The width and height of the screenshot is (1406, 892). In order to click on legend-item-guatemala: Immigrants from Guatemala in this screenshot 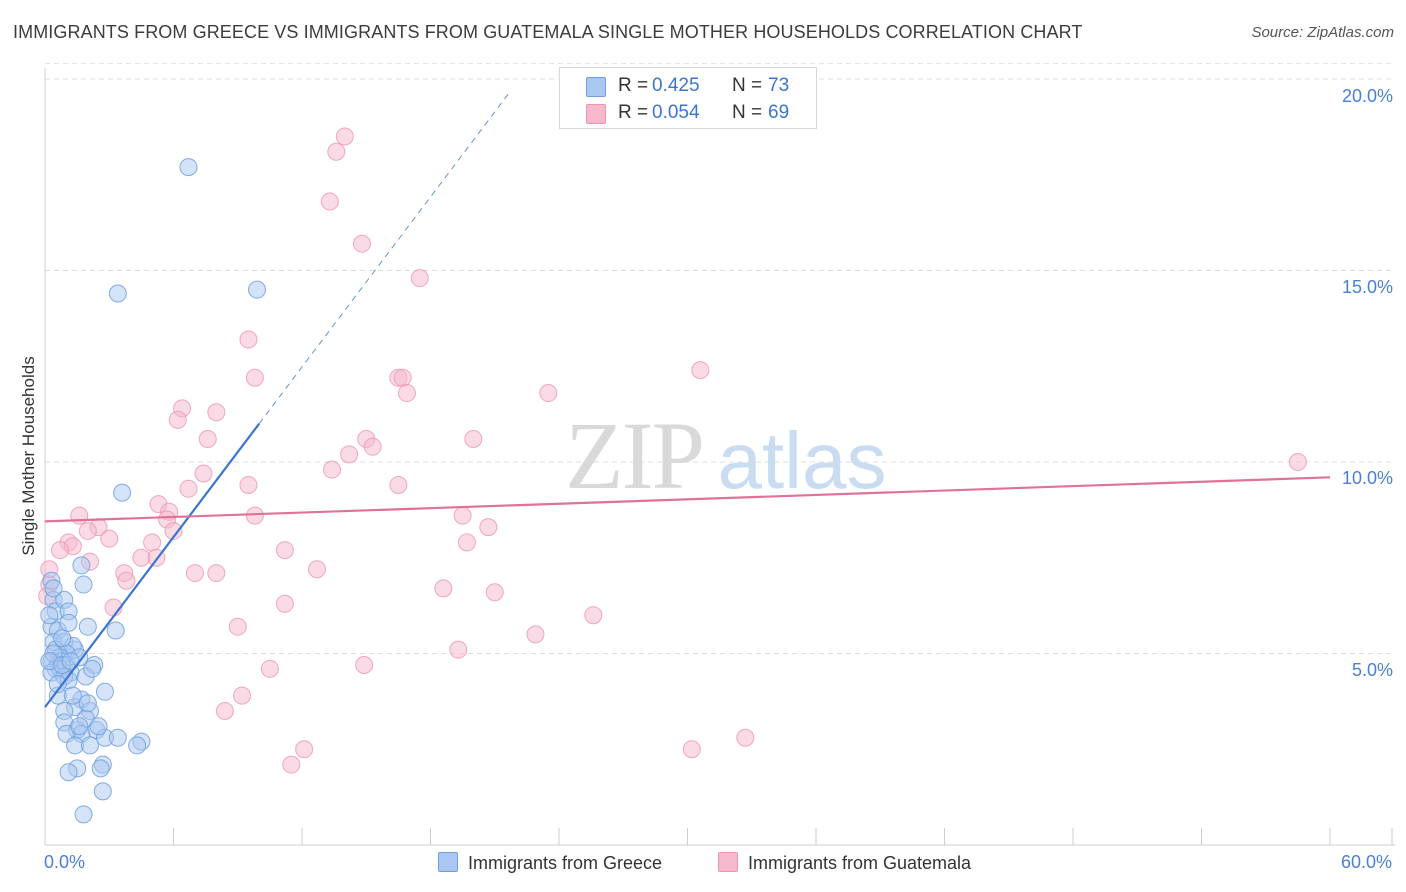, I will do `click(844, 863)`.